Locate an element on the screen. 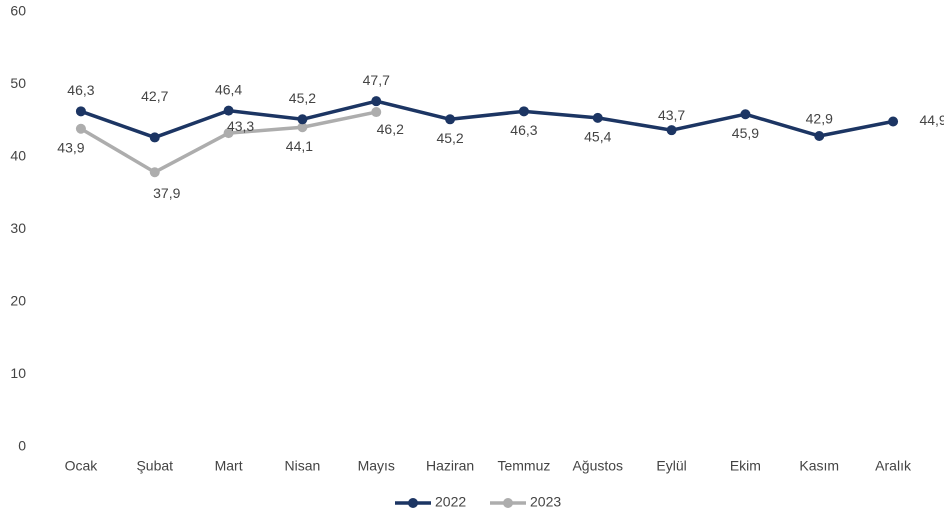  data-label: 42,7 is located at coordinates (154, 96).